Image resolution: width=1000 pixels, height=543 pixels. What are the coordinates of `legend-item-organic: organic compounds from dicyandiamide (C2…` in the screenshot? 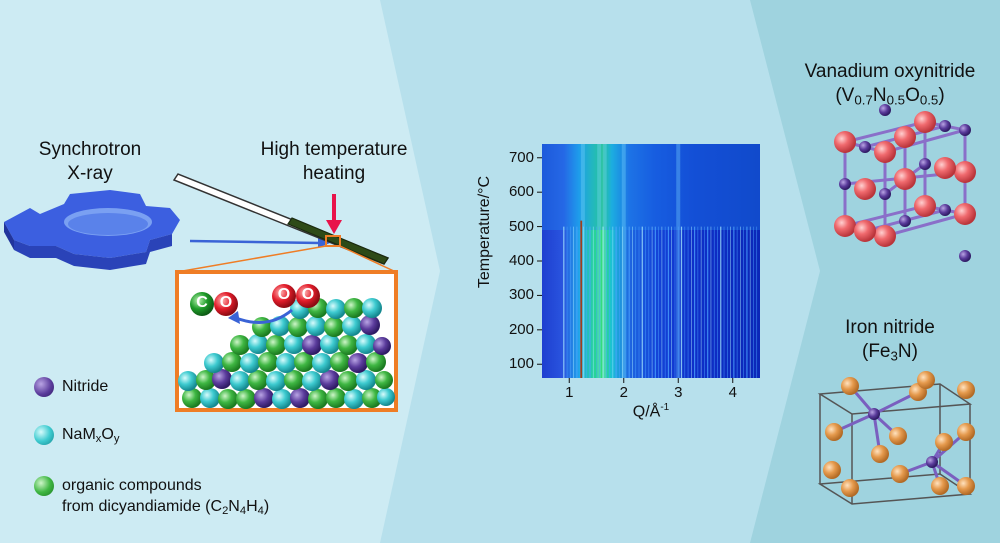 It's located at (151, 498).